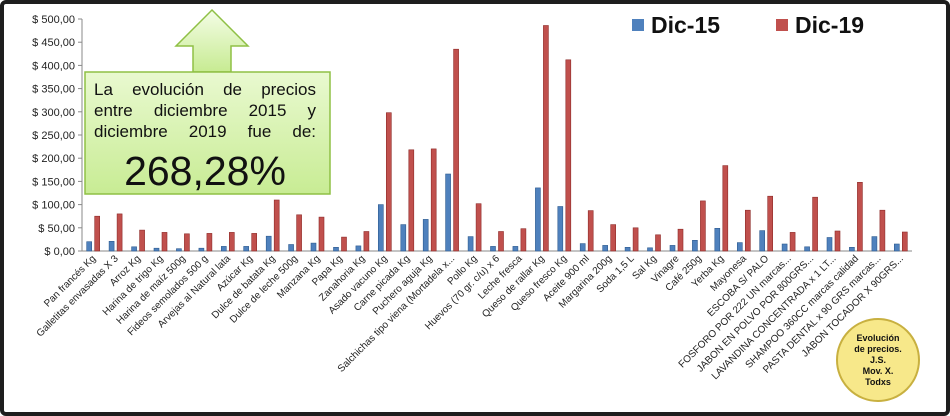 The image size is (950, 416). Describe the element at coordinates (878, 348) in the screenshot. I see `badge-line: de precios.` at that location.